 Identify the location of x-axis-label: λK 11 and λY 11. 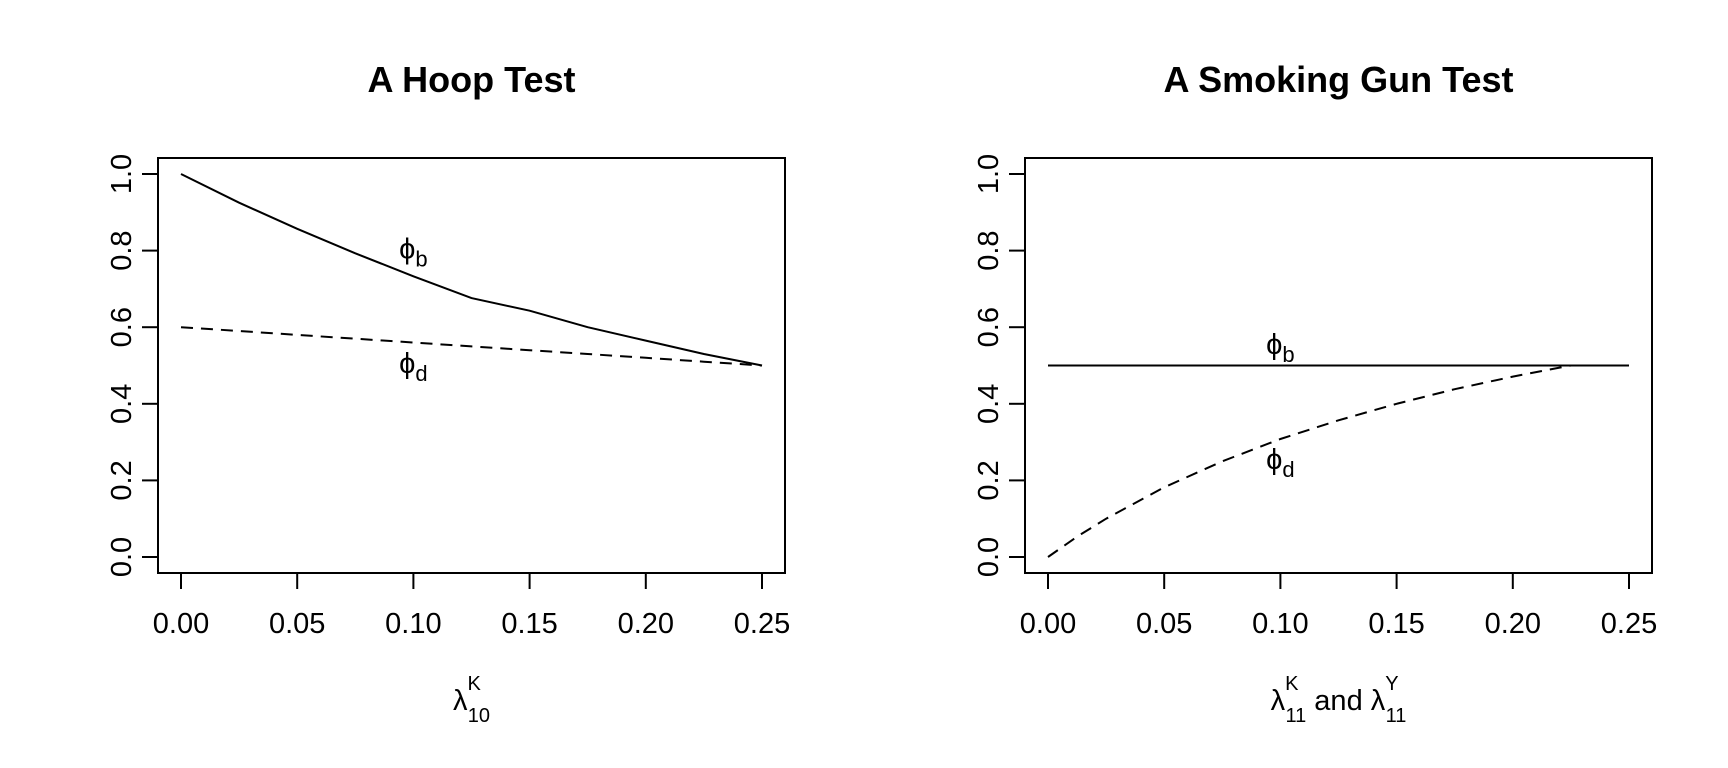
(1339, 700).